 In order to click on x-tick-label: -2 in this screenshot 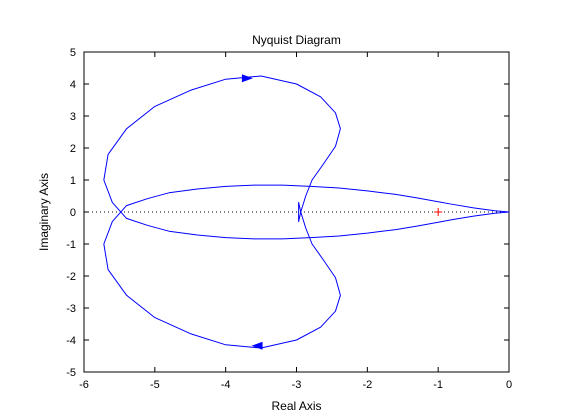, I will do `click(367, 385)`.